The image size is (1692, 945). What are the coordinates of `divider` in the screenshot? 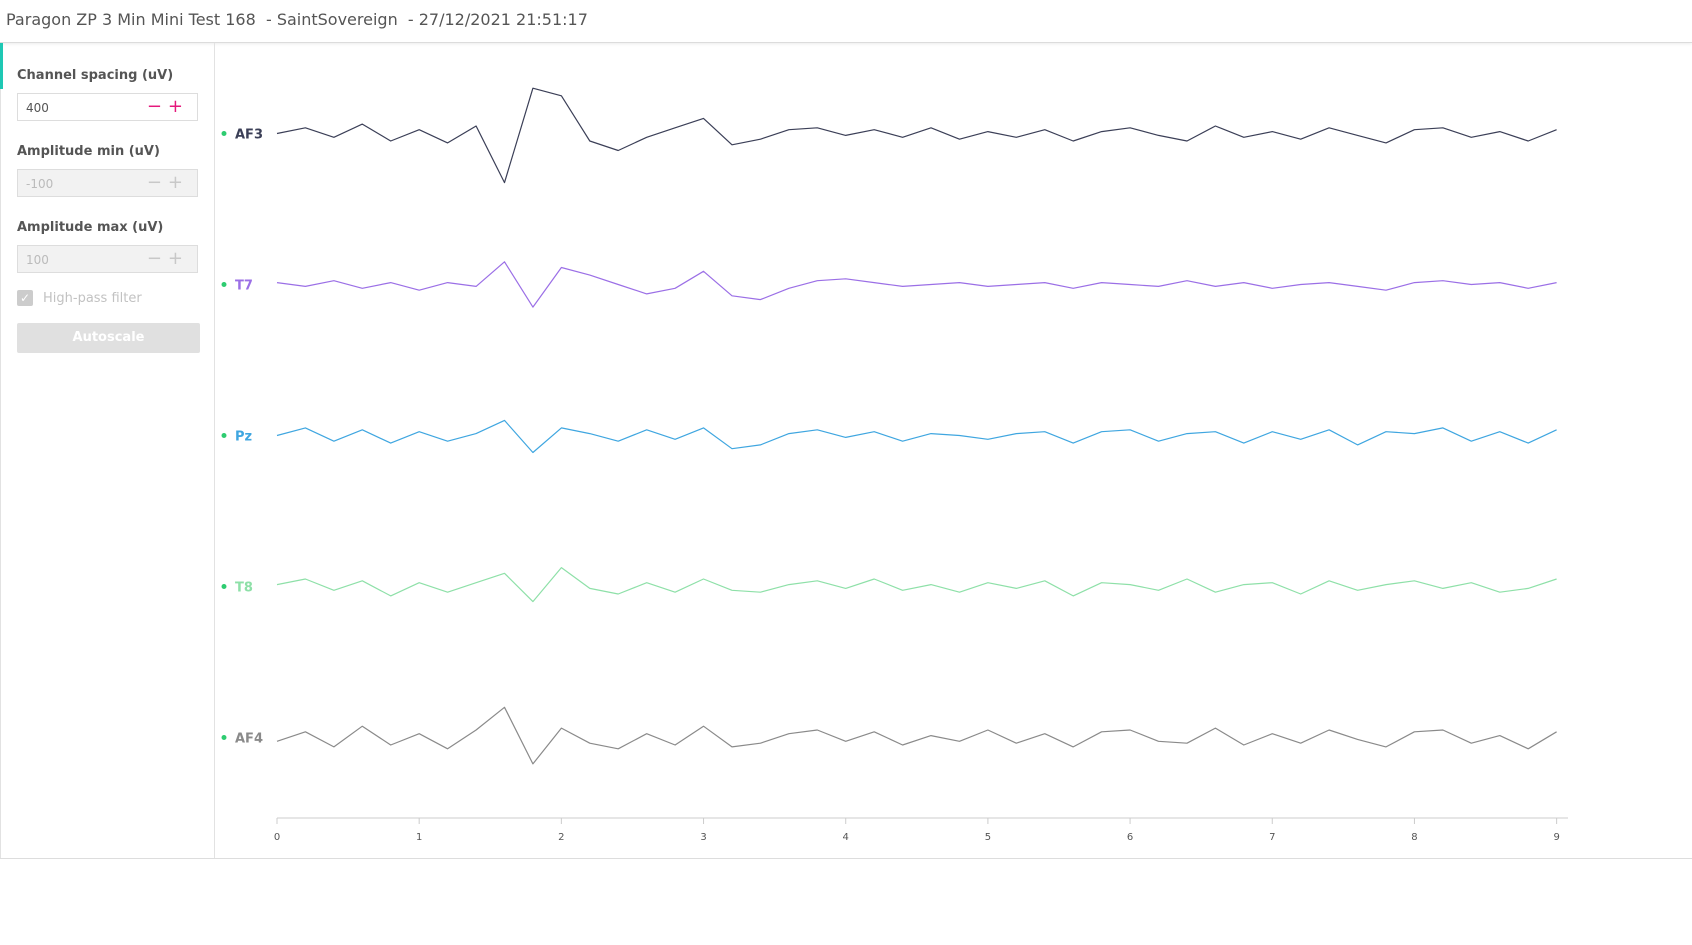 It's located at (846, 858).